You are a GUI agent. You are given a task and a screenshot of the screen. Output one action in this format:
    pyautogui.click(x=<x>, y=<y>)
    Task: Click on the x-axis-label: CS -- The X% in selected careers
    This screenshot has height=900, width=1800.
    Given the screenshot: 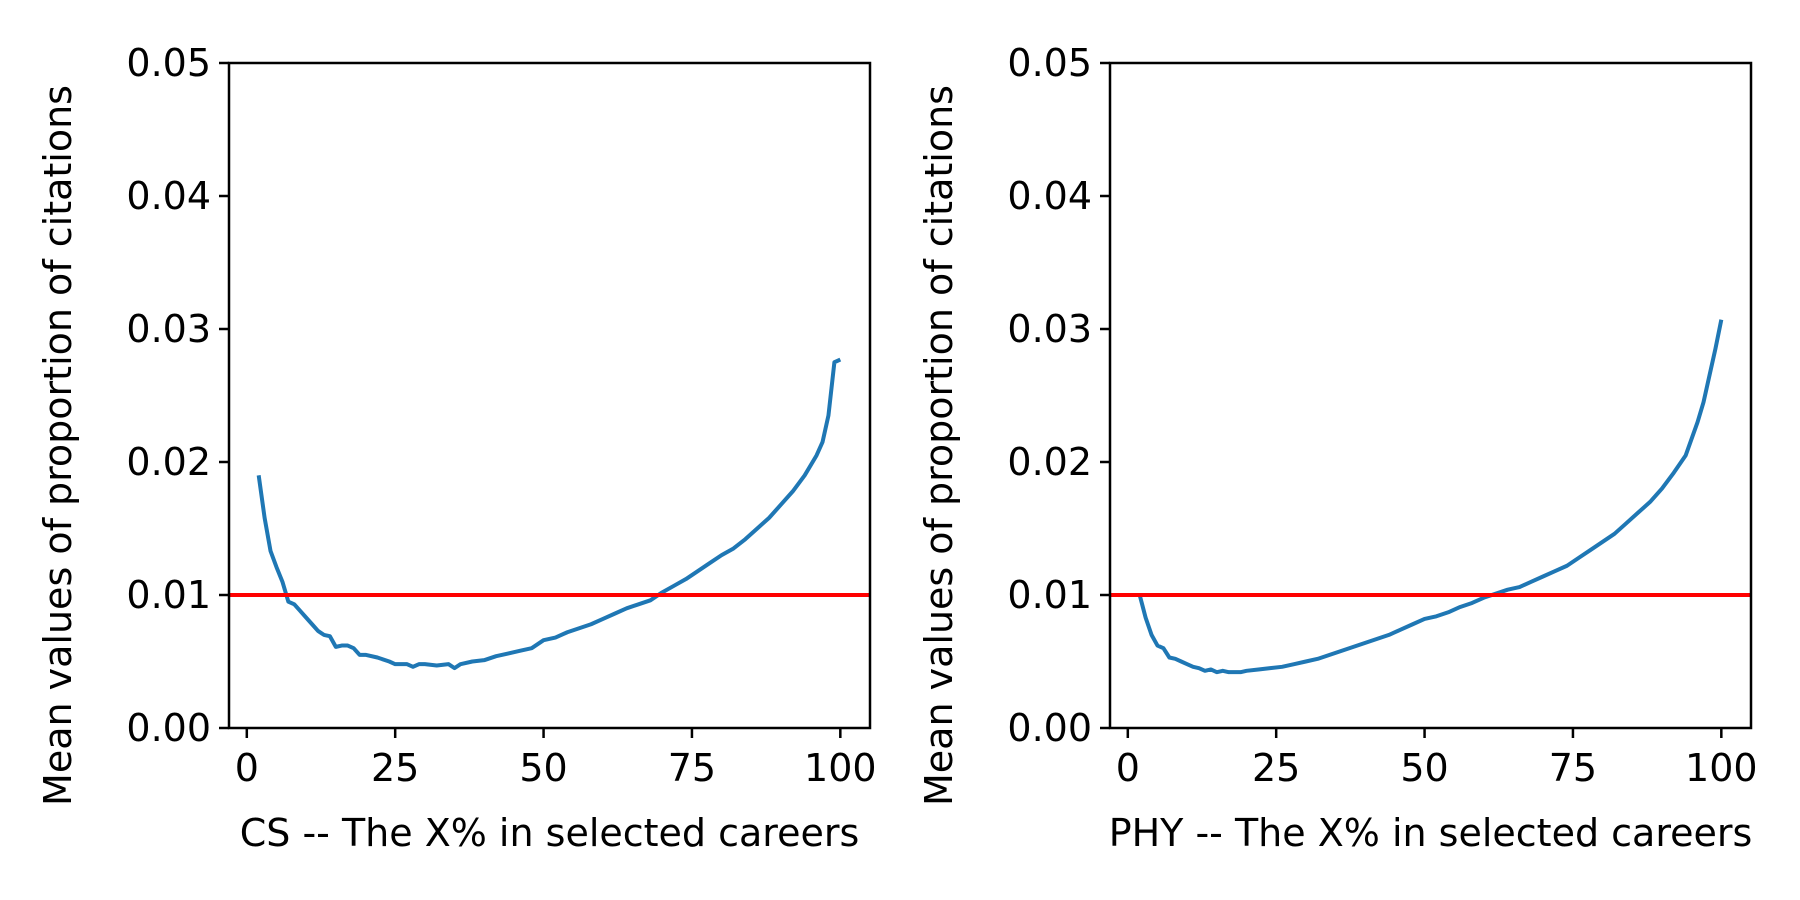 What is the action you would take?
    pyautogui.click(x=550, y=833)
    